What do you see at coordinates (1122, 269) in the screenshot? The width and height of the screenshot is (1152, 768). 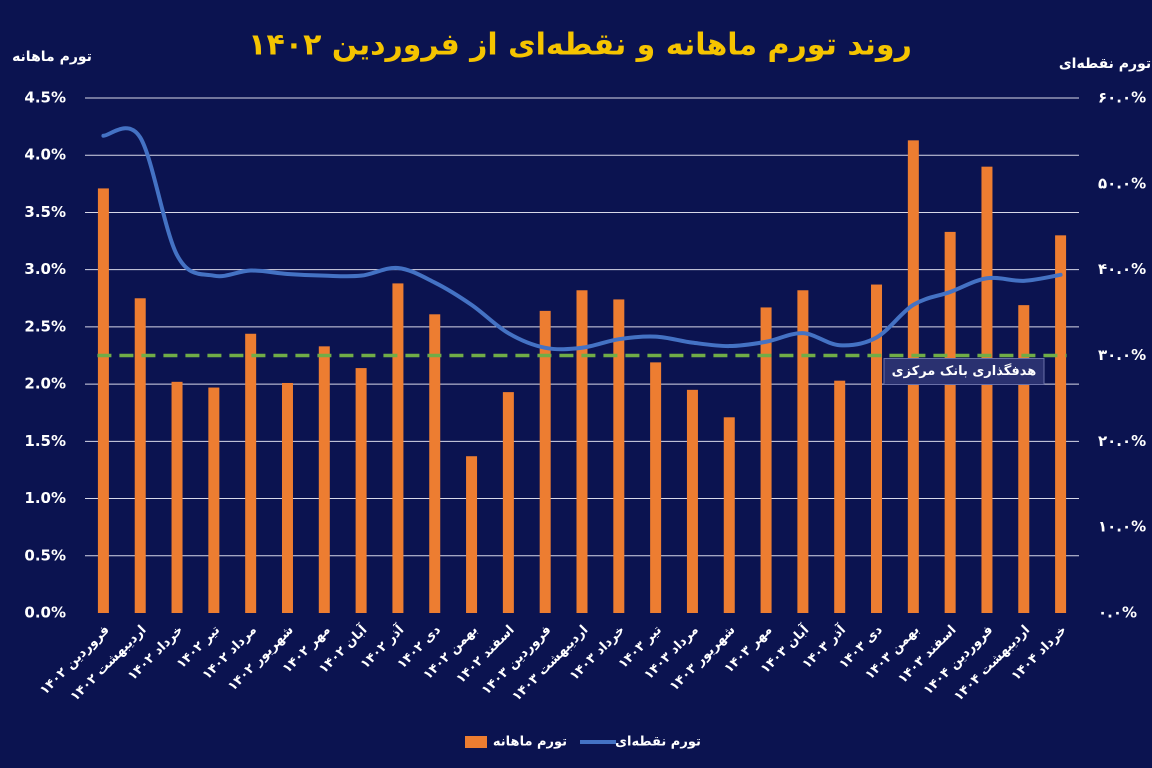 I see `y2-tick-label: ۴۰.۰%` at bounding box center [1122, 269].